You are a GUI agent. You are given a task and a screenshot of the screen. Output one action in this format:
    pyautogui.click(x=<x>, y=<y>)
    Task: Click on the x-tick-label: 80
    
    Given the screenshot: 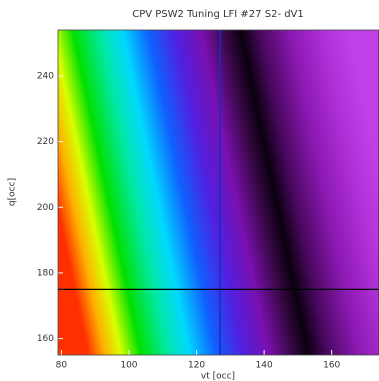 What is the action you would take?
    pyautogui.click(x=62, y=366)
    